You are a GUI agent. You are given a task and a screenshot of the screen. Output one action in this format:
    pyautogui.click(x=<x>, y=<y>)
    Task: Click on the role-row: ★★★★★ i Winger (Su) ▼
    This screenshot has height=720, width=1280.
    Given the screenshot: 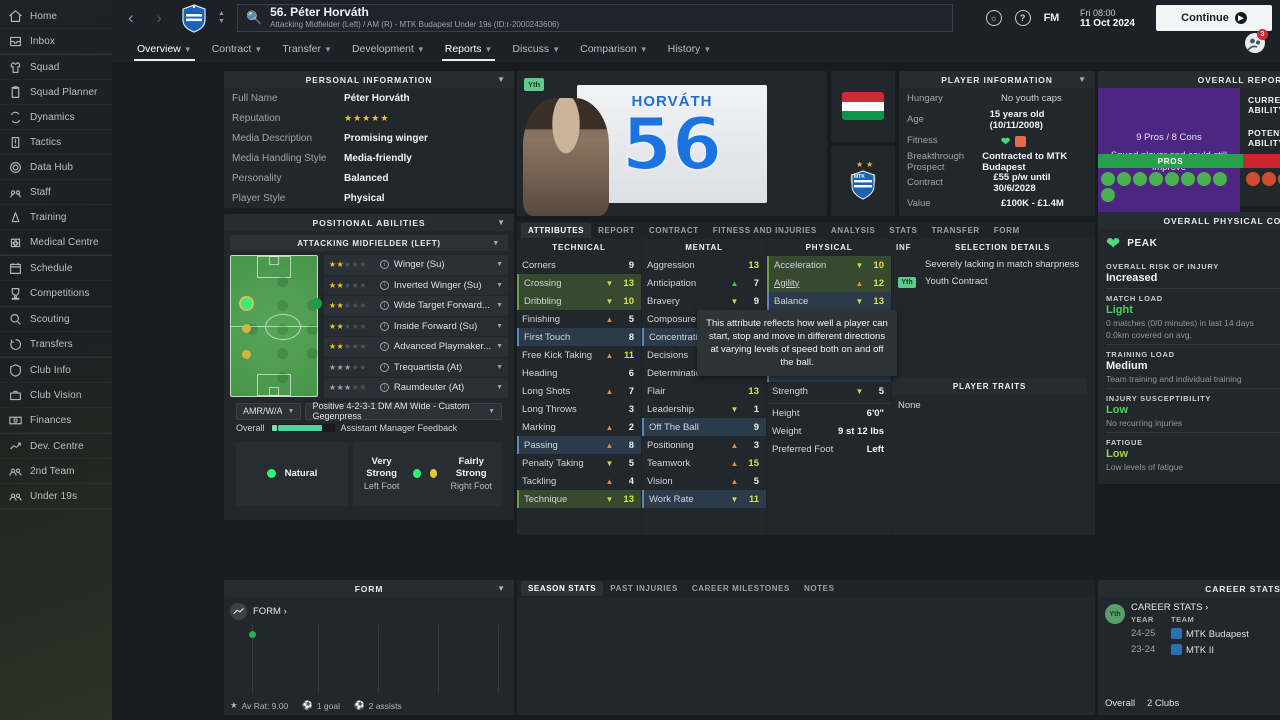 What is the action you would take?
    pyautogui.click(x=415, y=265)
    